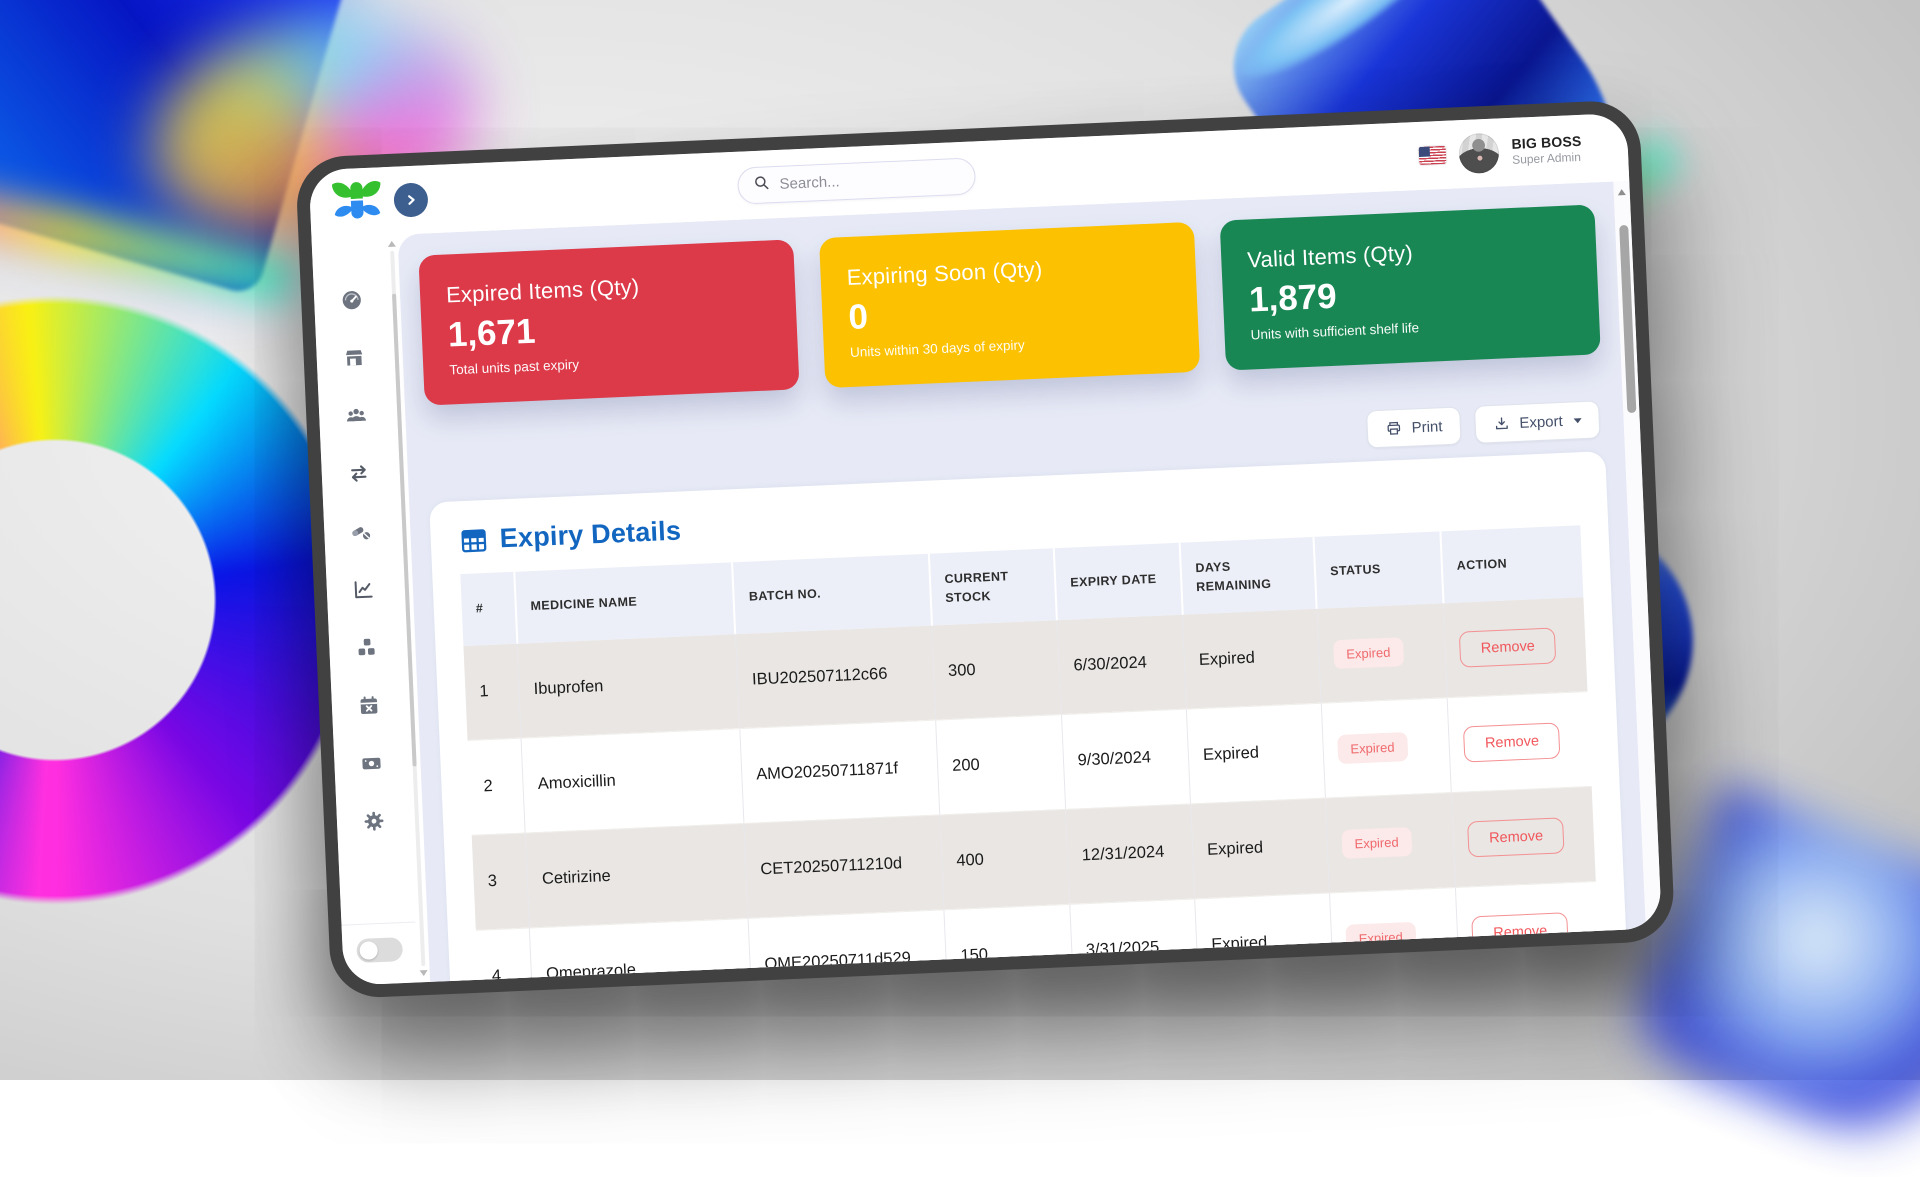  I want to click on export-button: Export, so click(1537, 421).